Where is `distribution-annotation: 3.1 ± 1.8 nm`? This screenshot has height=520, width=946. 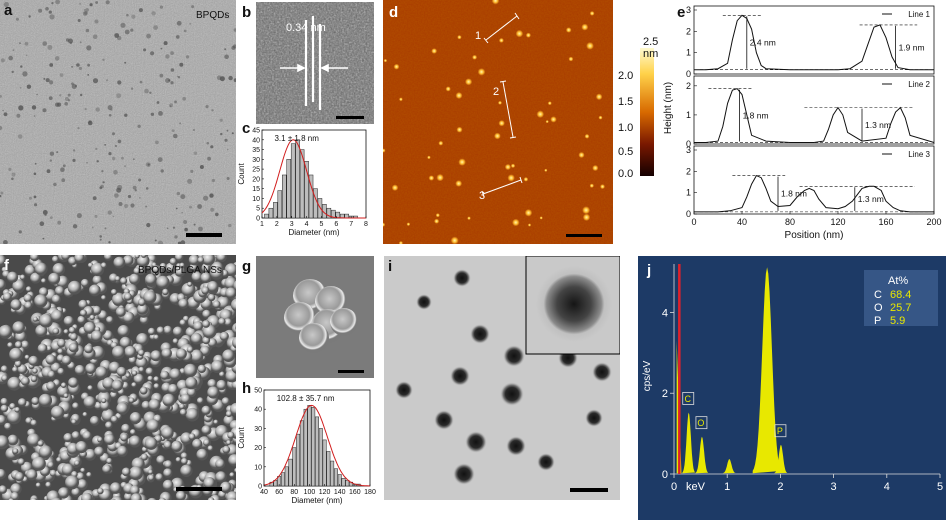 distribution-annotation: 3.1 ± 1.8 nm is located at coordinates (296, 138).